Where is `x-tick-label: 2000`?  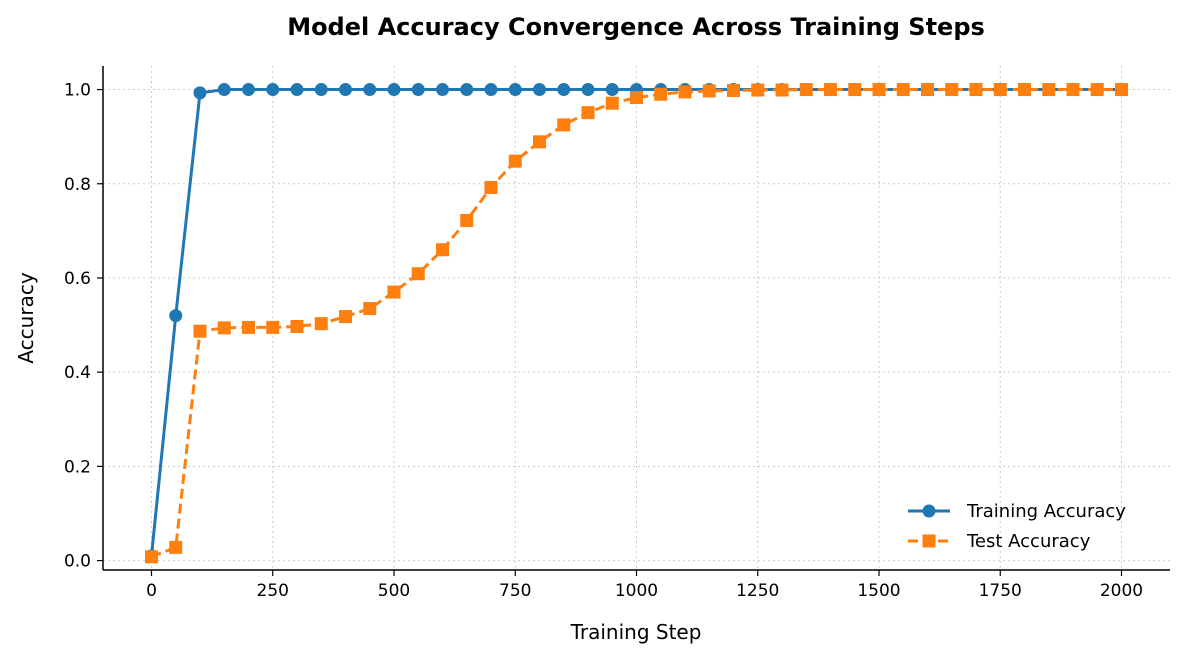 x-tick-label: 2000 is located at coordinates (1121, 591).